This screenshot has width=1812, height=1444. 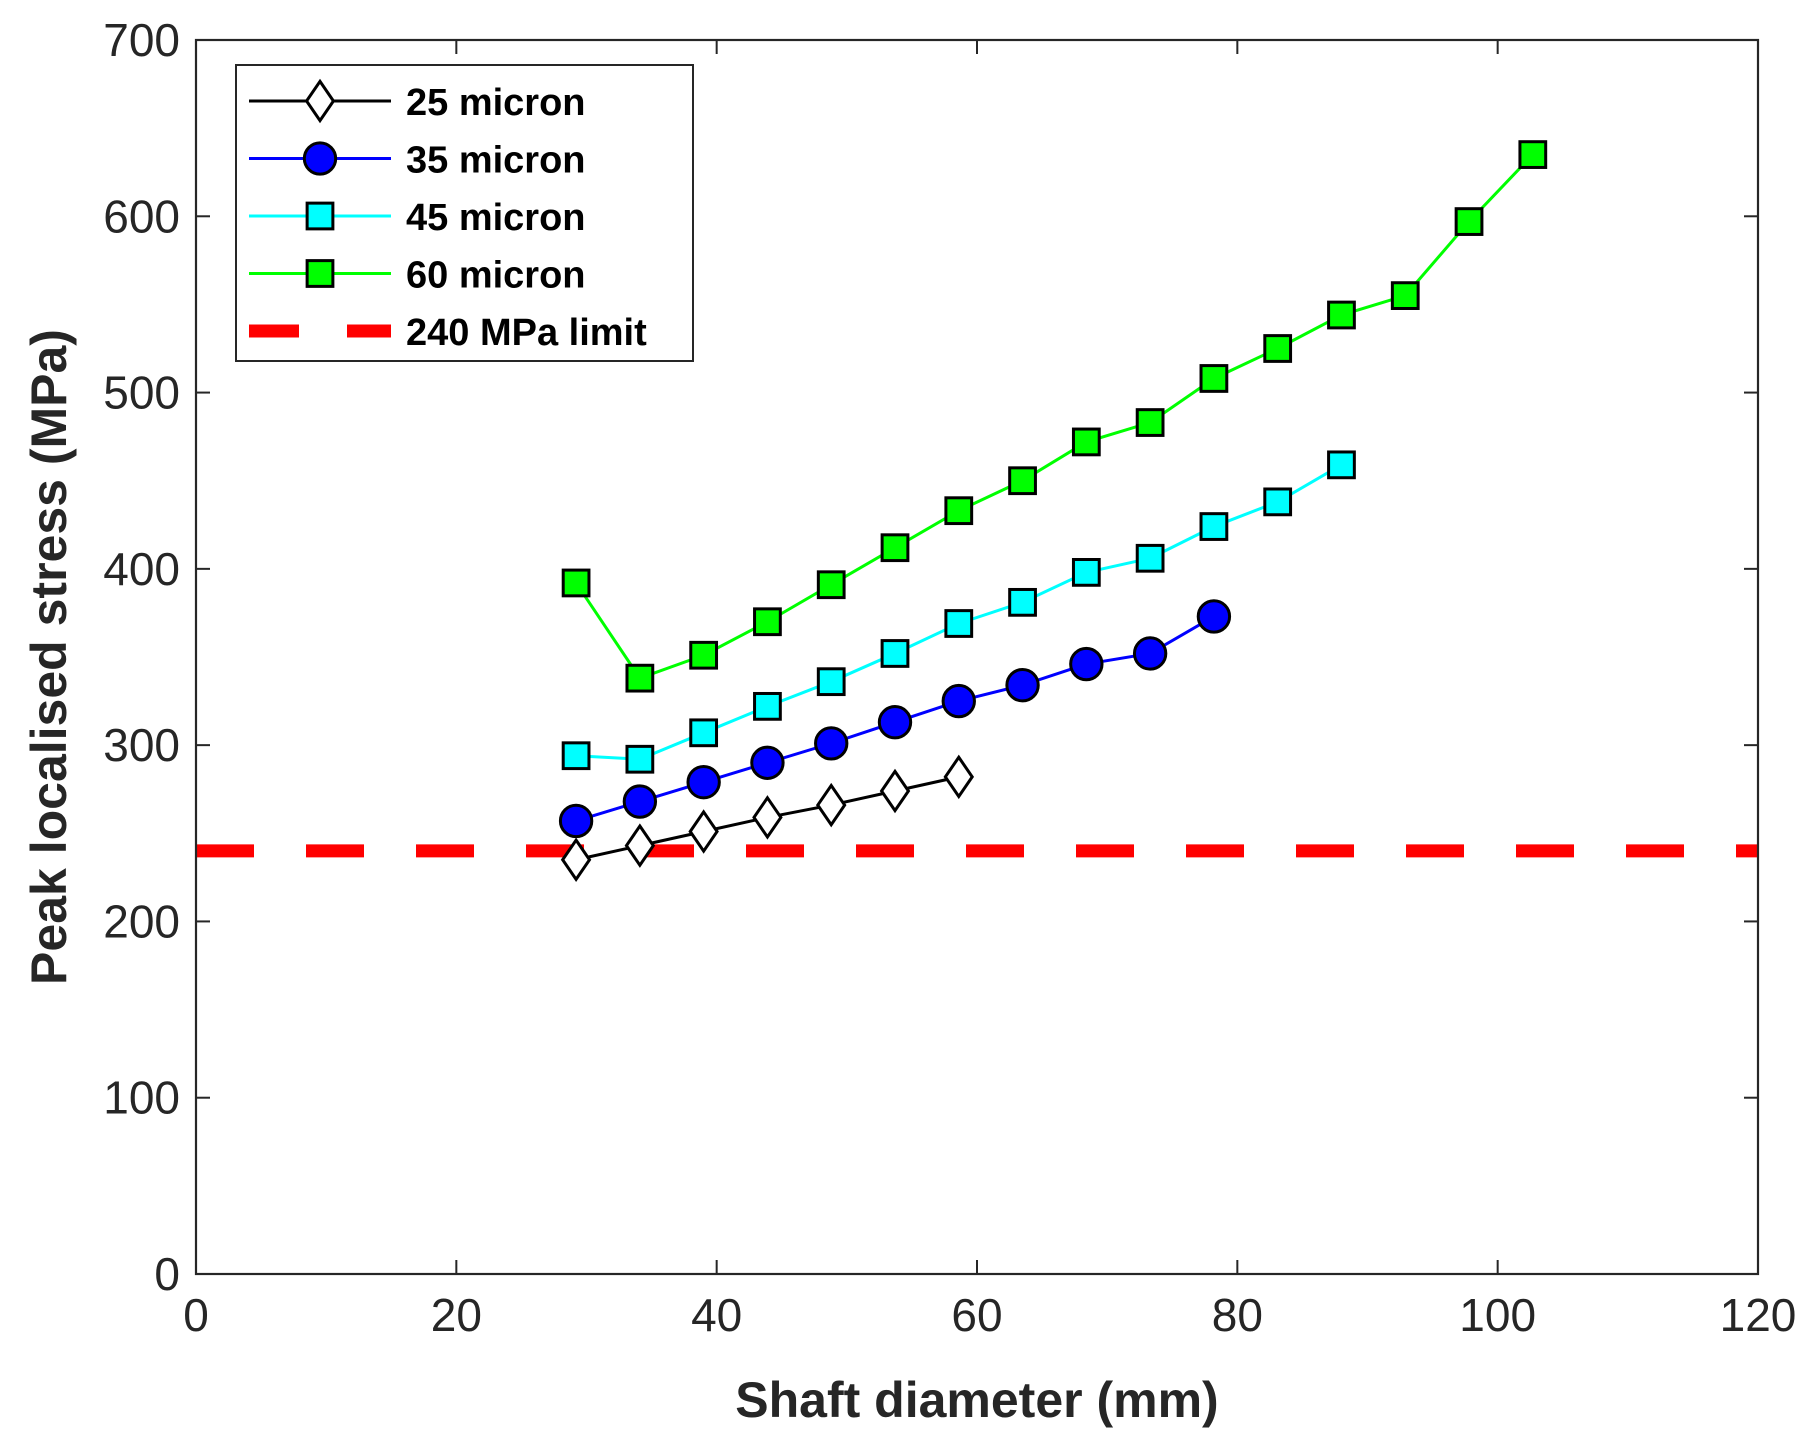 I want to click on y-tick-label: 300, so click(x=141, y=745).